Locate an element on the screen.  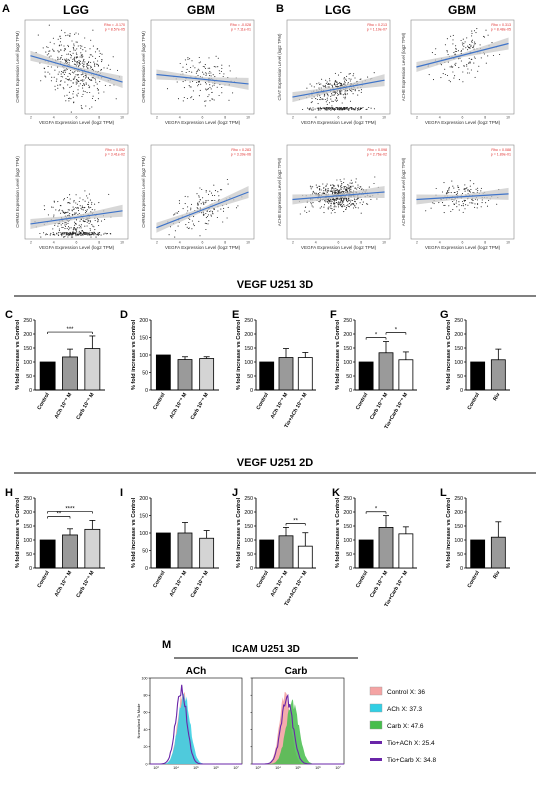
scatter-stat-rho: Rho = 0.283 is located at coordinates (241, 150).